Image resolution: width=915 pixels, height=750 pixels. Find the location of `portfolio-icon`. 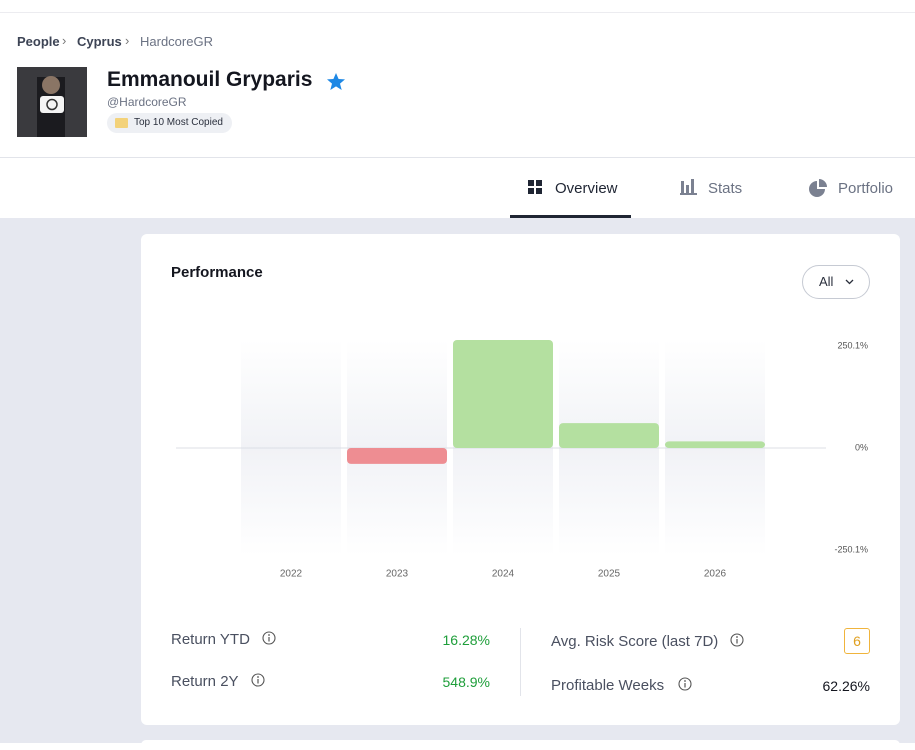

portfolio-icon is located at coordinates (818, 188).